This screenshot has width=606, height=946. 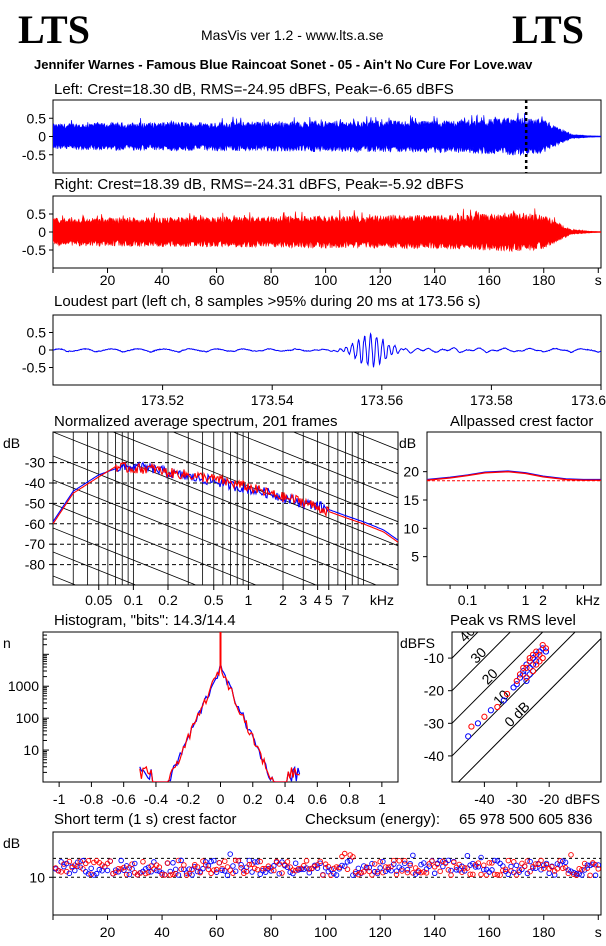 What do you see at coordinates (35, 544) in the screenshot?
I see `spectrum-ytick-label: -70` at bounding box center [35, 544].